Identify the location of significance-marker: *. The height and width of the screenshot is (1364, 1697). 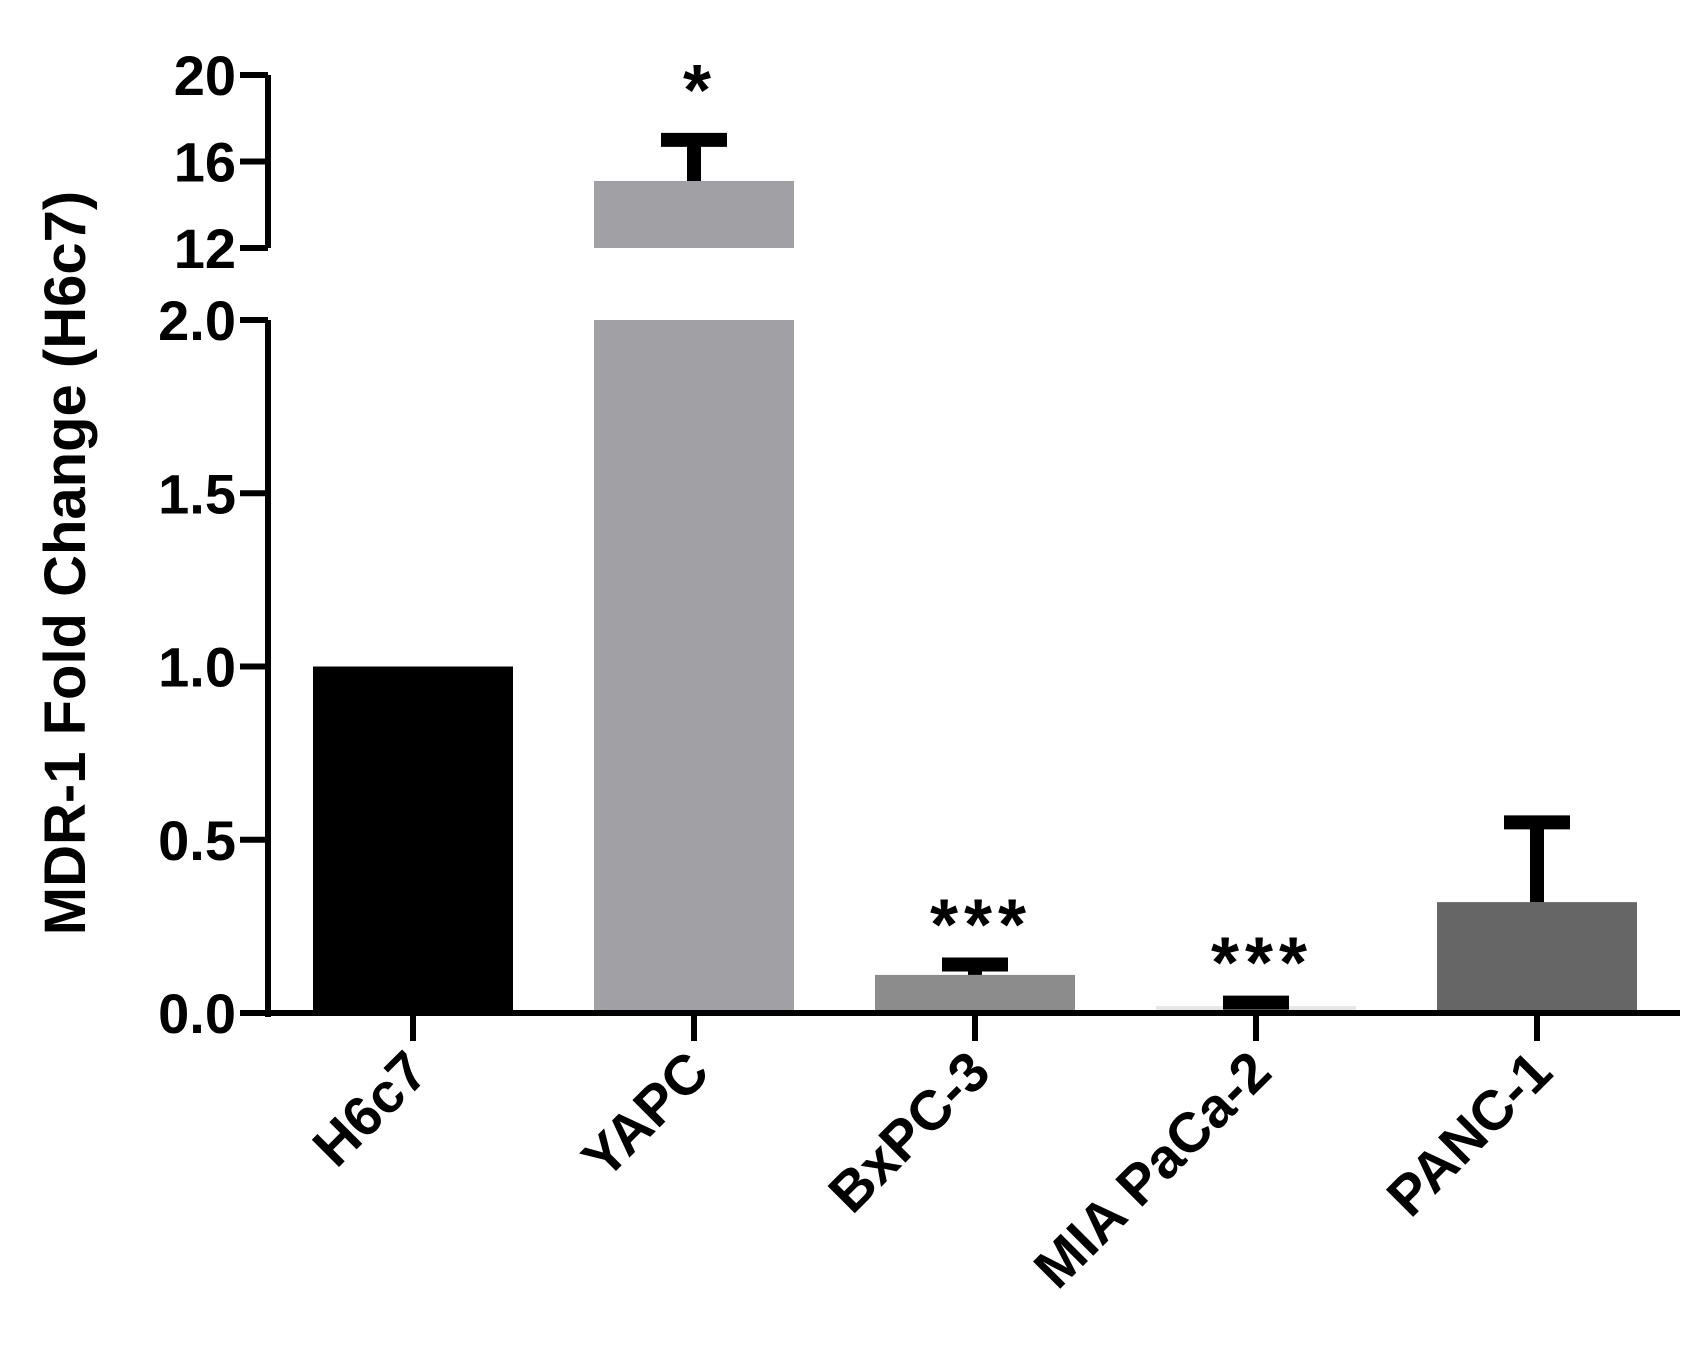
(700, 91).